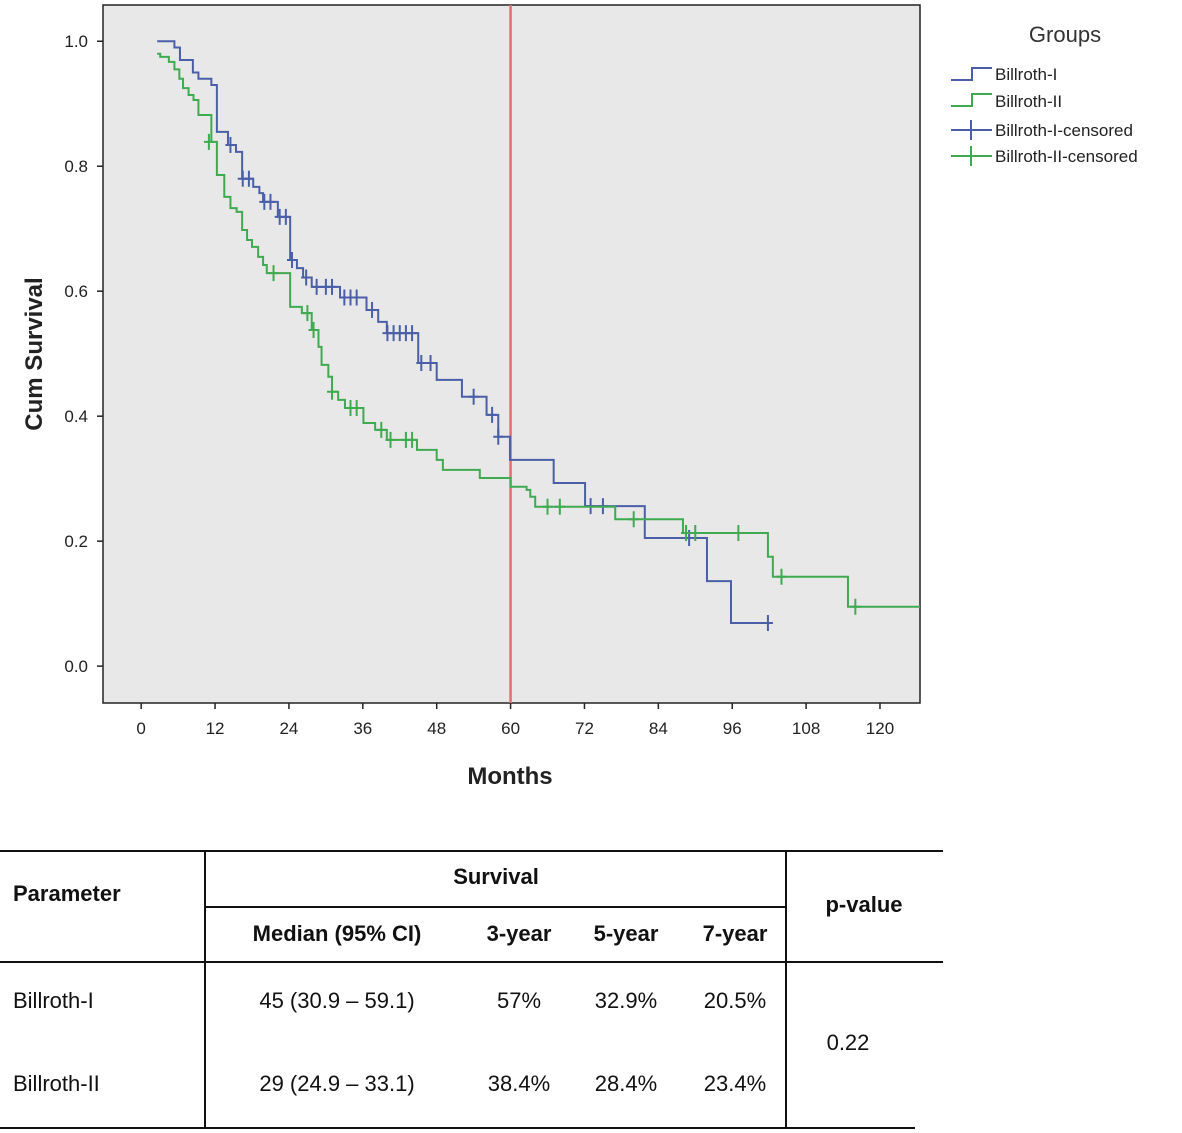 This screenshot has width=1182, height=1133. What do you see at coordinates (732, 728) in the screenshot?
I see `x-tick-label: 96` at bounding box center [732, 728].